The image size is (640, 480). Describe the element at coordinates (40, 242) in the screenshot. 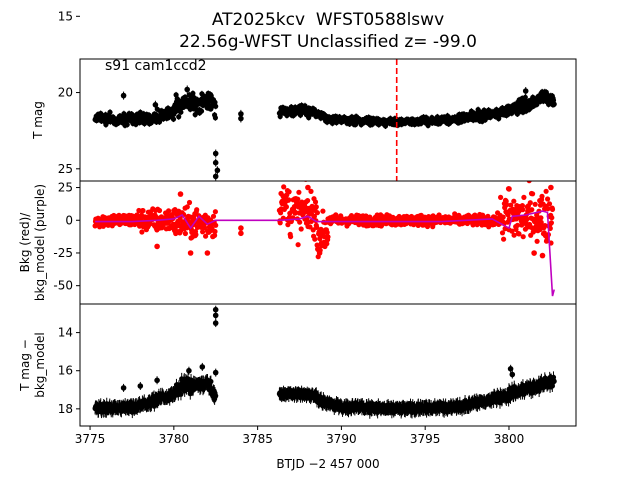

I see `y-axis-label-middle: bkg_model (purple)` at that location.